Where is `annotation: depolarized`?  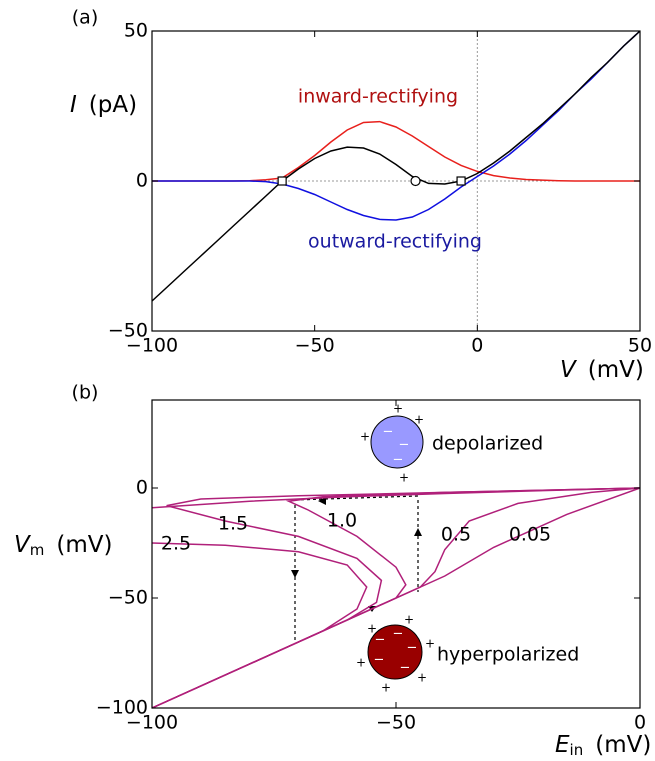 annotation: depolarized is located at coordinates (487, 444).